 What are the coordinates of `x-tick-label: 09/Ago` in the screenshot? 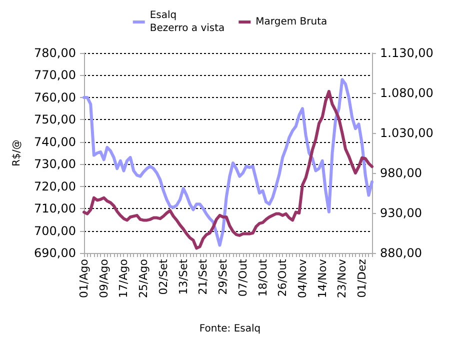 It's located at (103, 278).